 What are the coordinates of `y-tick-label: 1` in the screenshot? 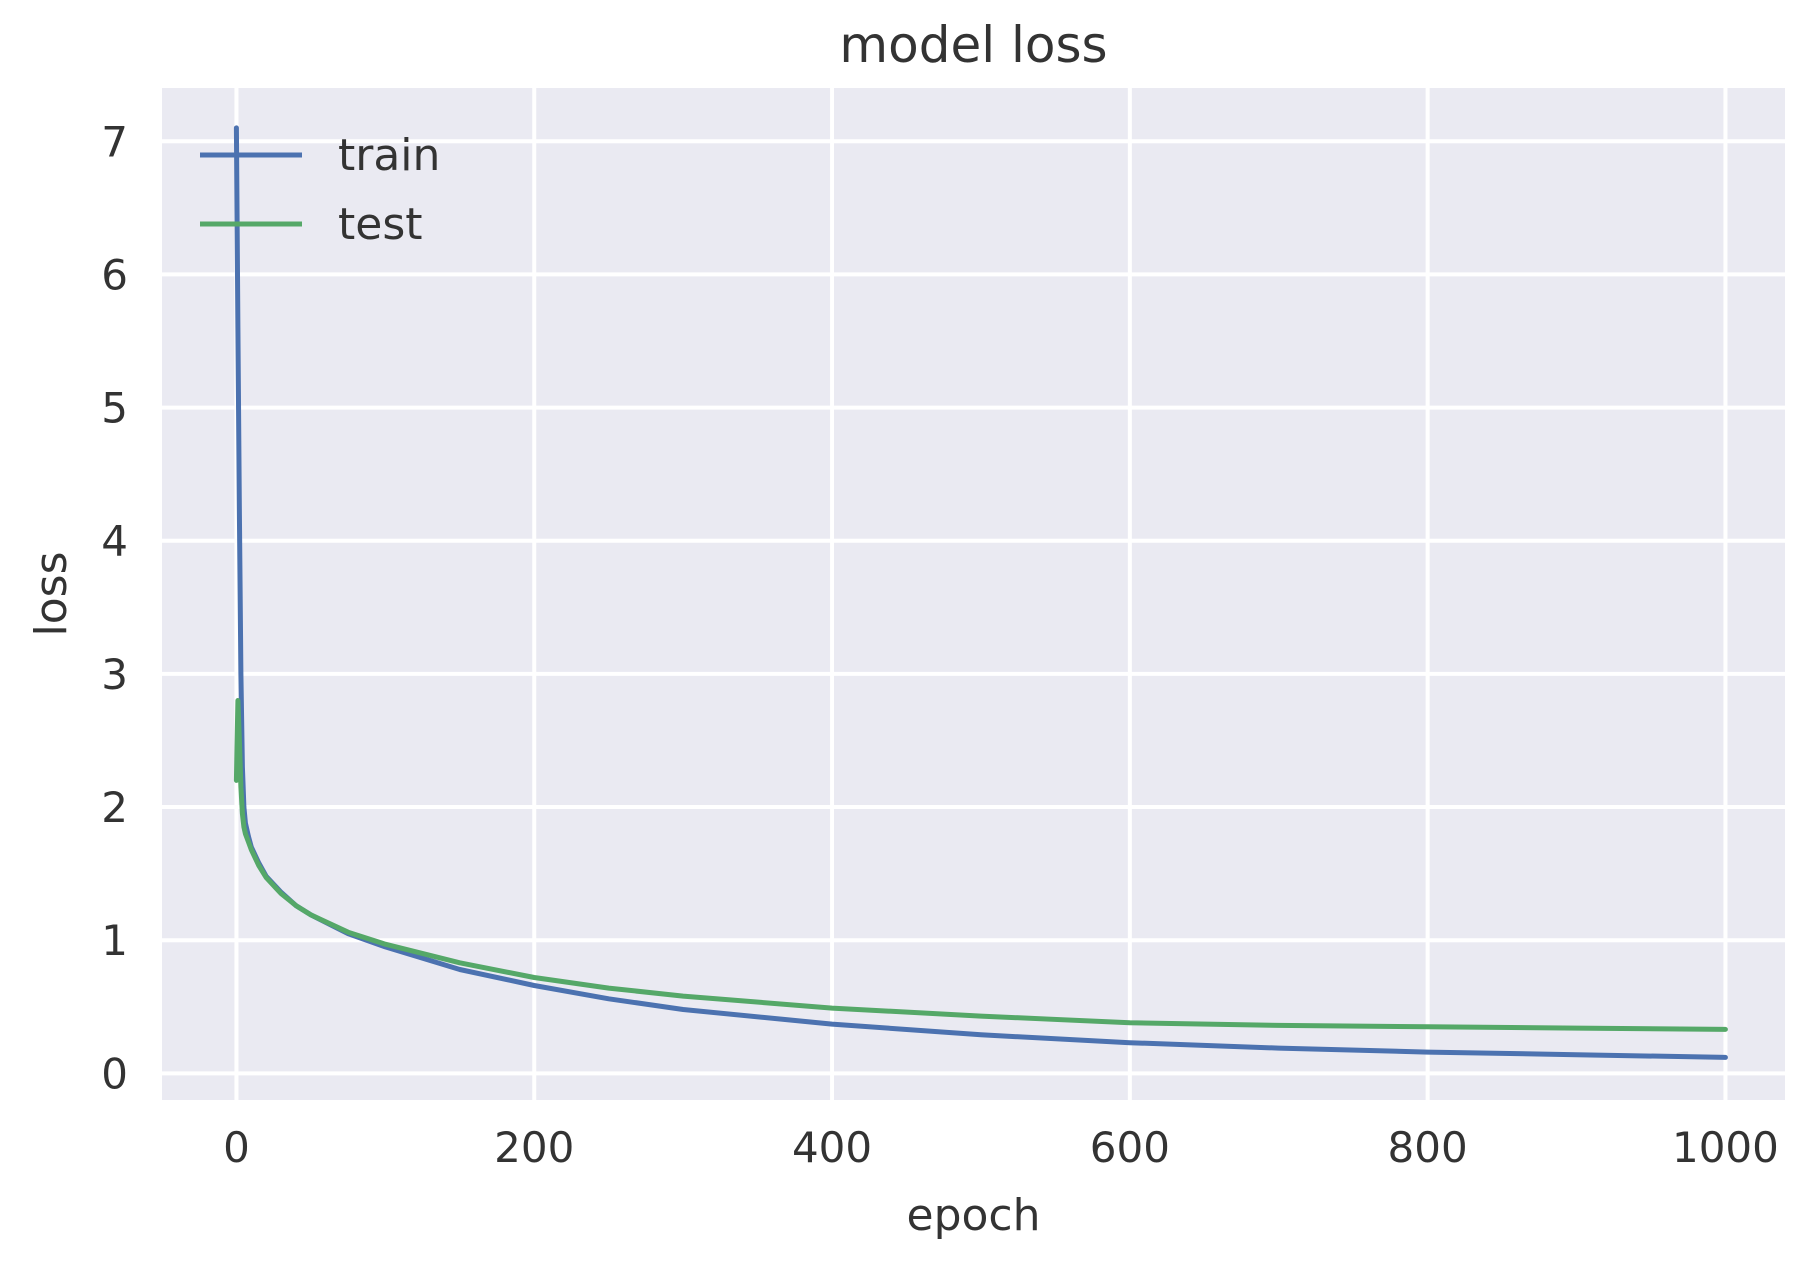 It's located at (114, 940).